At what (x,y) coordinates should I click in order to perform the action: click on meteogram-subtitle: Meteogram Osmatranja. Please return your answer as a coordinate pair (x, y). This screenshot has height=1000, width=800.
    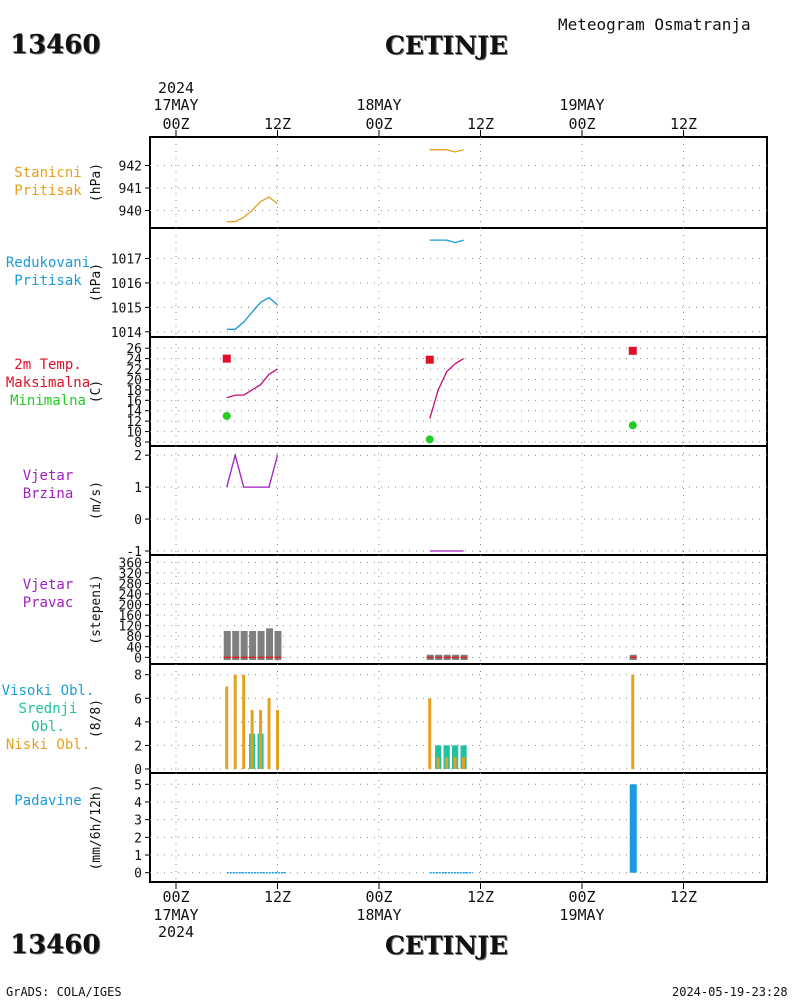
    Looking at the image, I should click on (654, 24).